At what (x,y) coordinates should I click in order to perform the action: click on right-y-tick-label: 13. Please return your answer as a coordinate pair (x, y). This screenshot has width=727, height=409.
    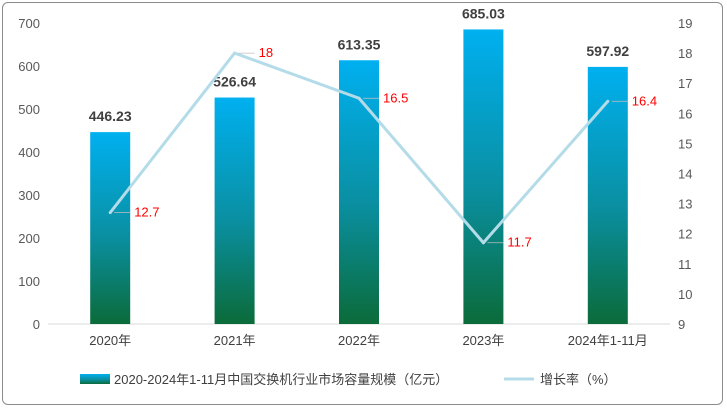
    Looking at the image, I should click on (685, 204).